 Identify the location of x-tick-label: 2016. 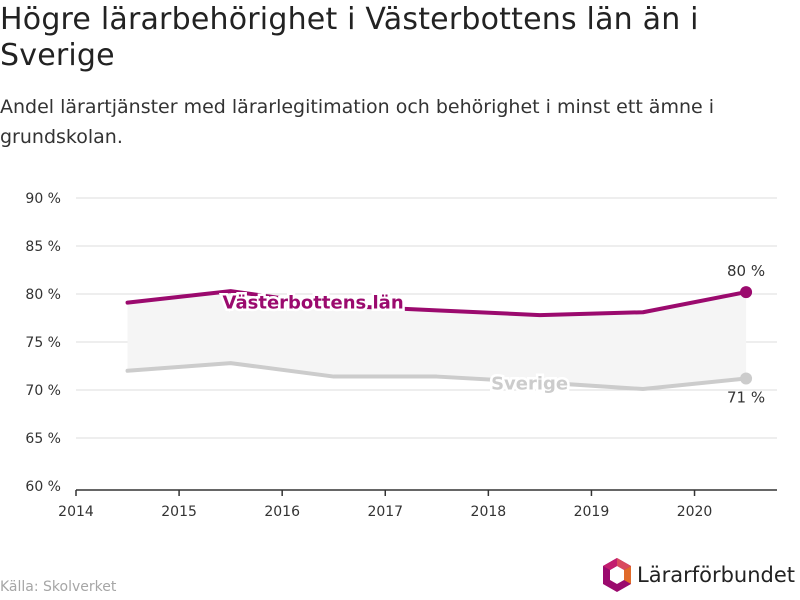
(282, 512).